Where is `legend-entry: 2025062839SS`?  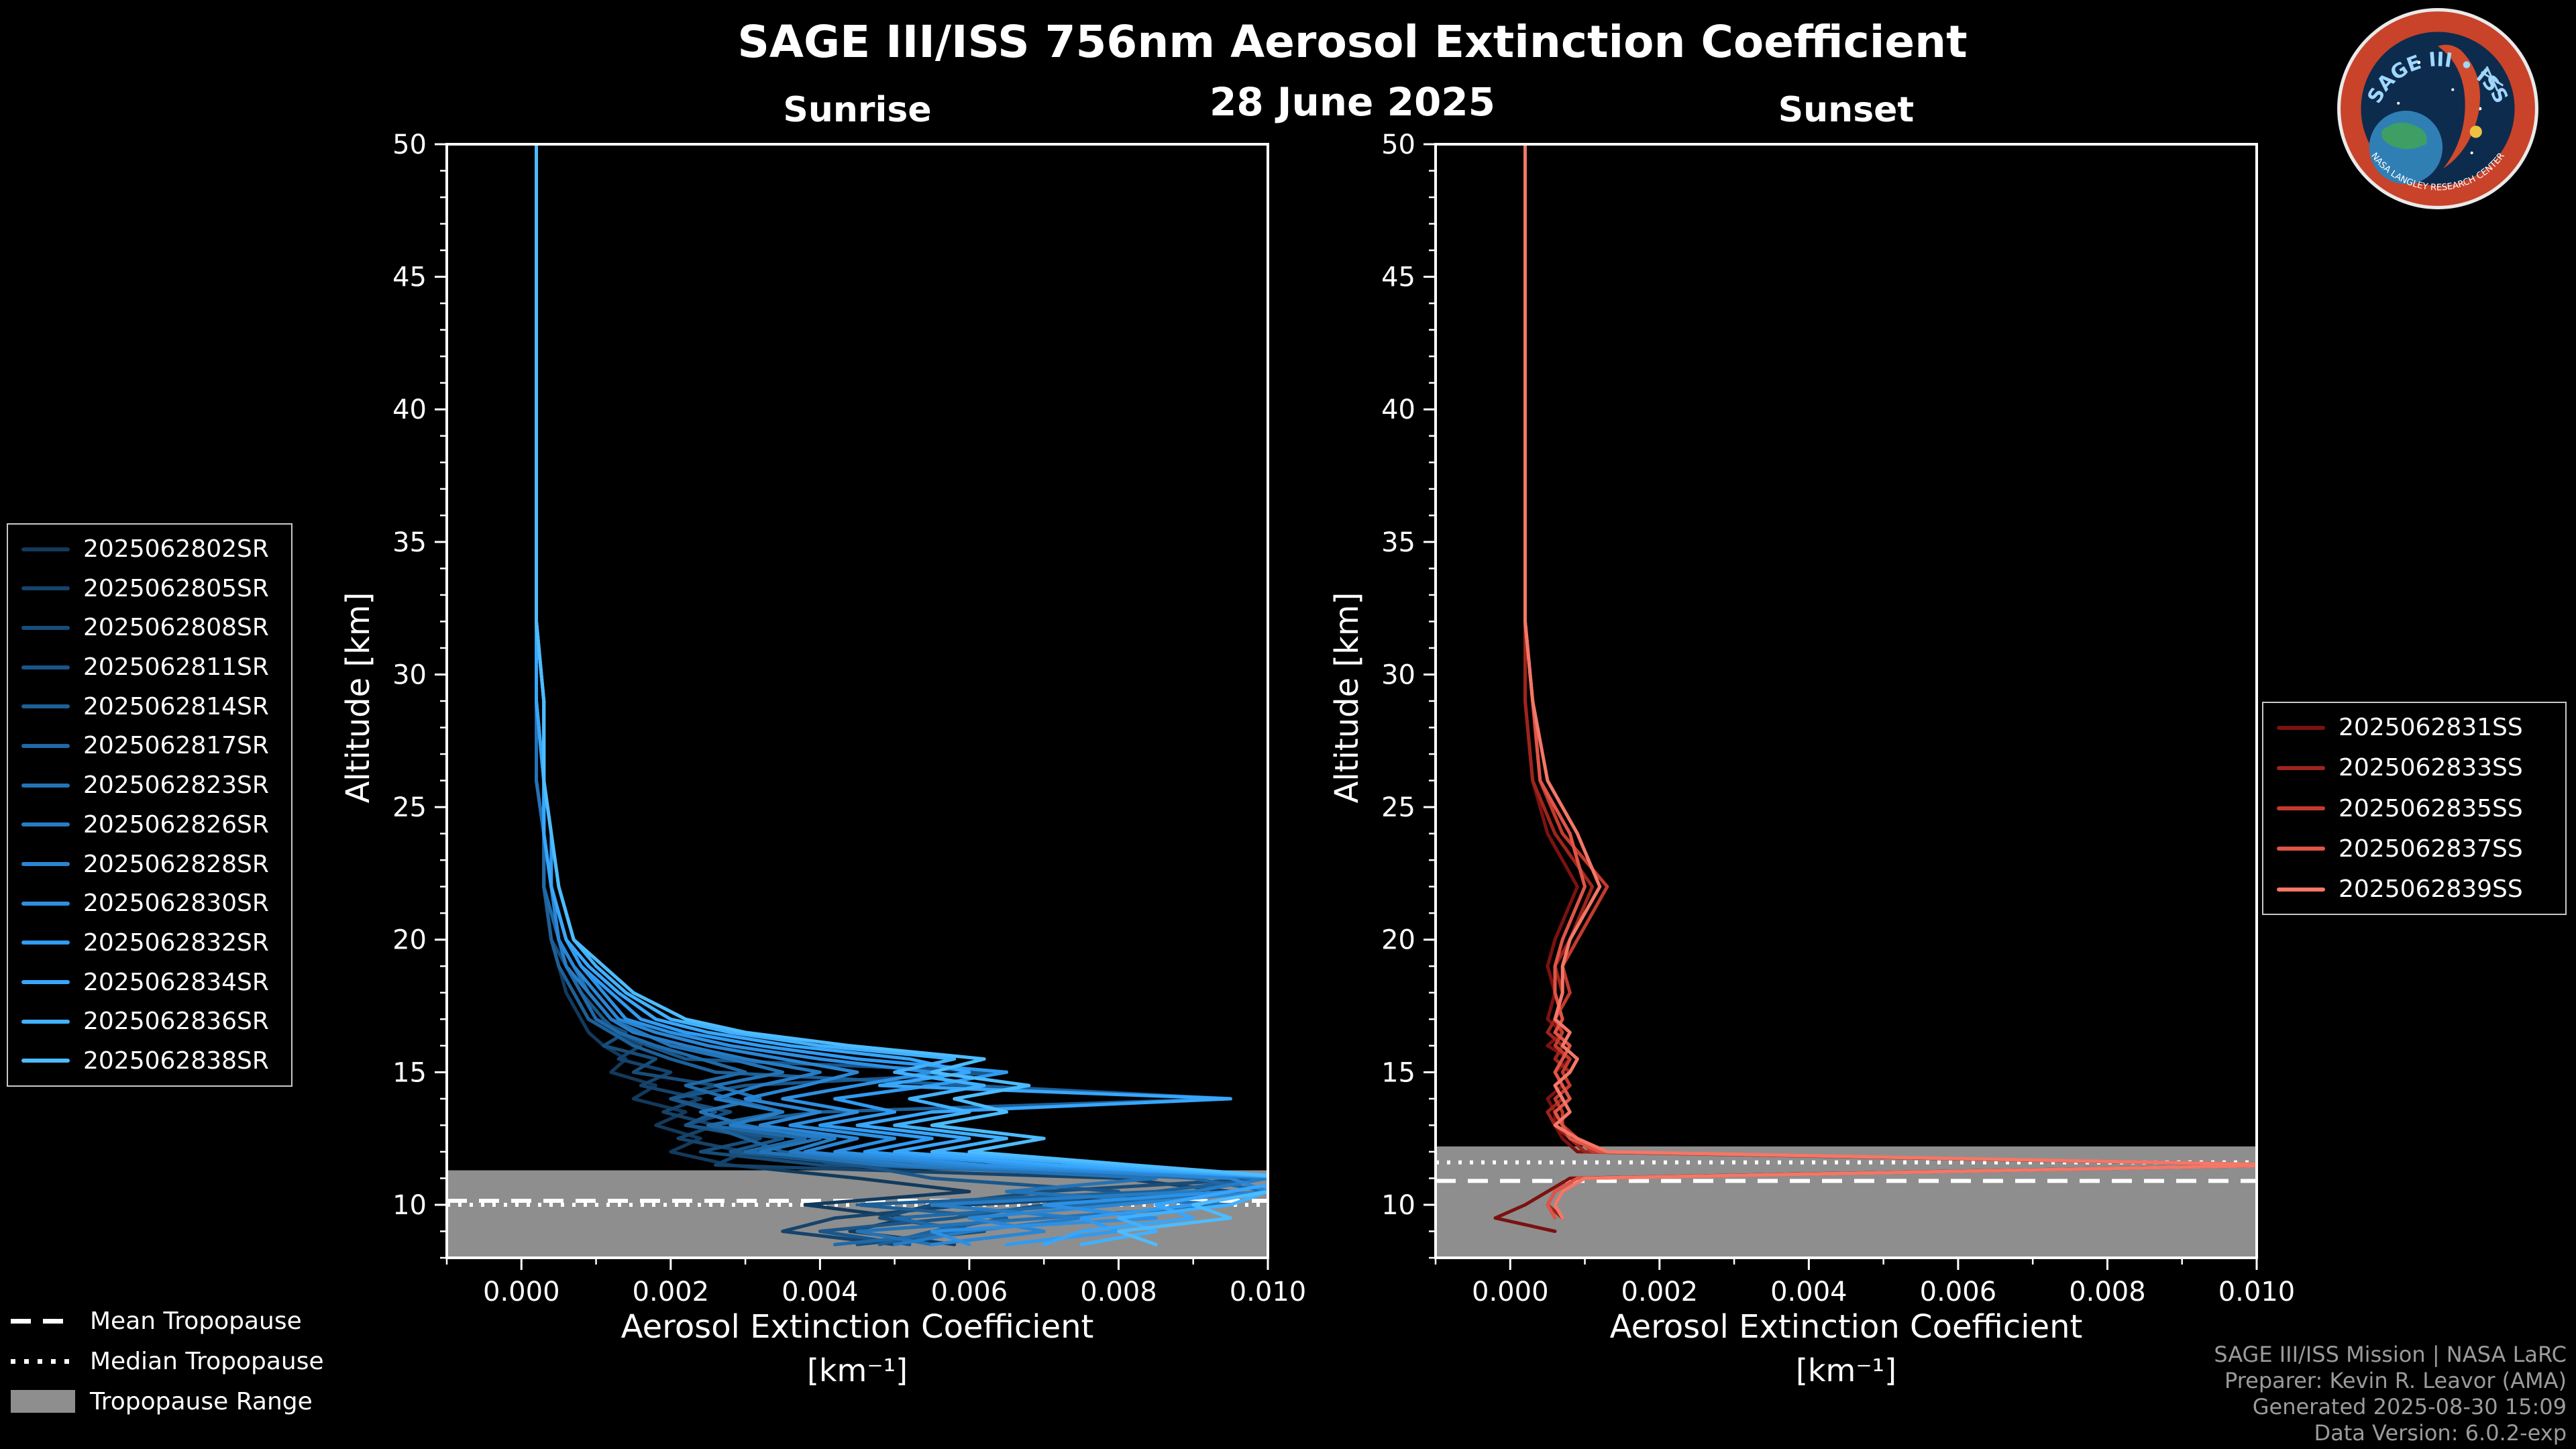 legend-entry: 2025062839SS is located at coordinates (2414, 889).